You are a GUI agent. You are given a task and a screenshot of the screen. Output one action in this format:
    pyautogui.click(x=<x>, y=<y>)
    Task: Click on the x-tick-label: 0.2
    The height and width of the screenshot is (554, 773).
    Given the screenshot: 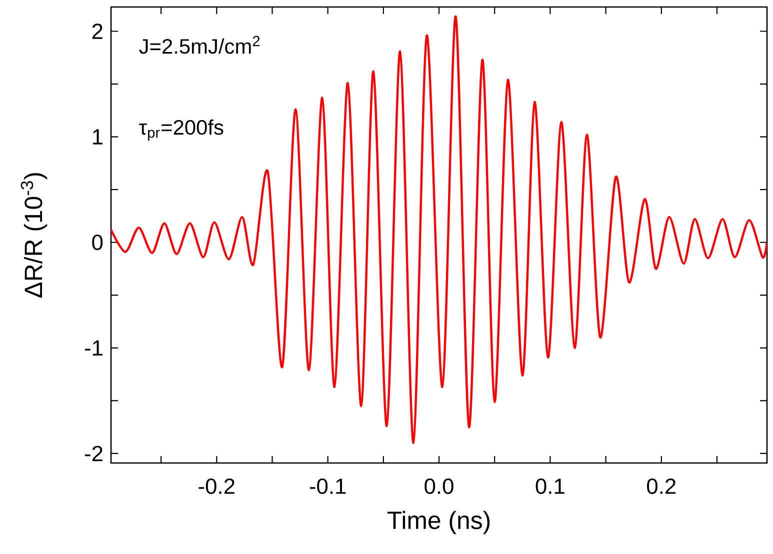 What is the action you would take?
    pyautogui.click(x=661, y=486)
    